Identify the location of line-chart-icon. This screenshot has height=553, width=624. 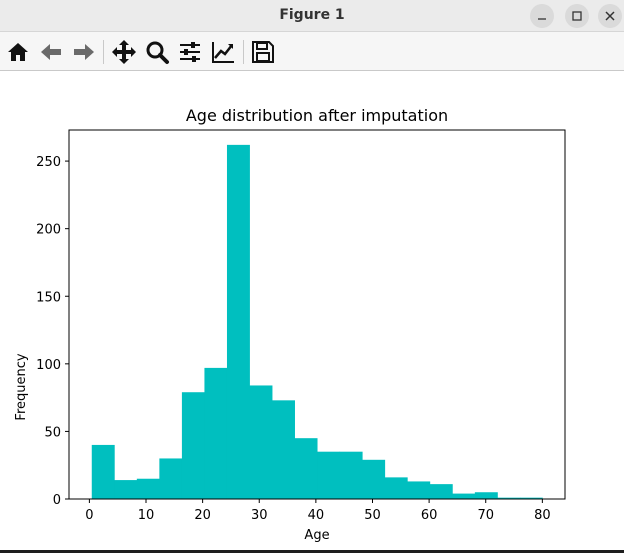
(223, 52).